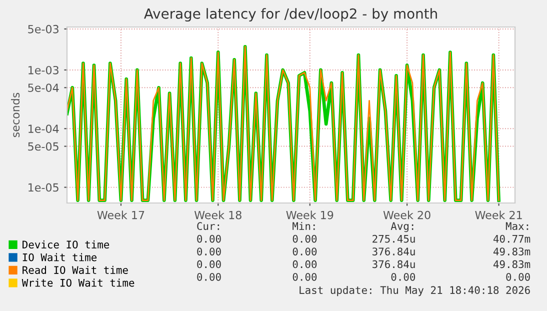 Image resolution: width=547 pixels, height=311 pixels. What do you see at coordinates (75, 270) in the screenshot?
I see `legend-label: Read IO Wait time` at bounding box center [75, 270].